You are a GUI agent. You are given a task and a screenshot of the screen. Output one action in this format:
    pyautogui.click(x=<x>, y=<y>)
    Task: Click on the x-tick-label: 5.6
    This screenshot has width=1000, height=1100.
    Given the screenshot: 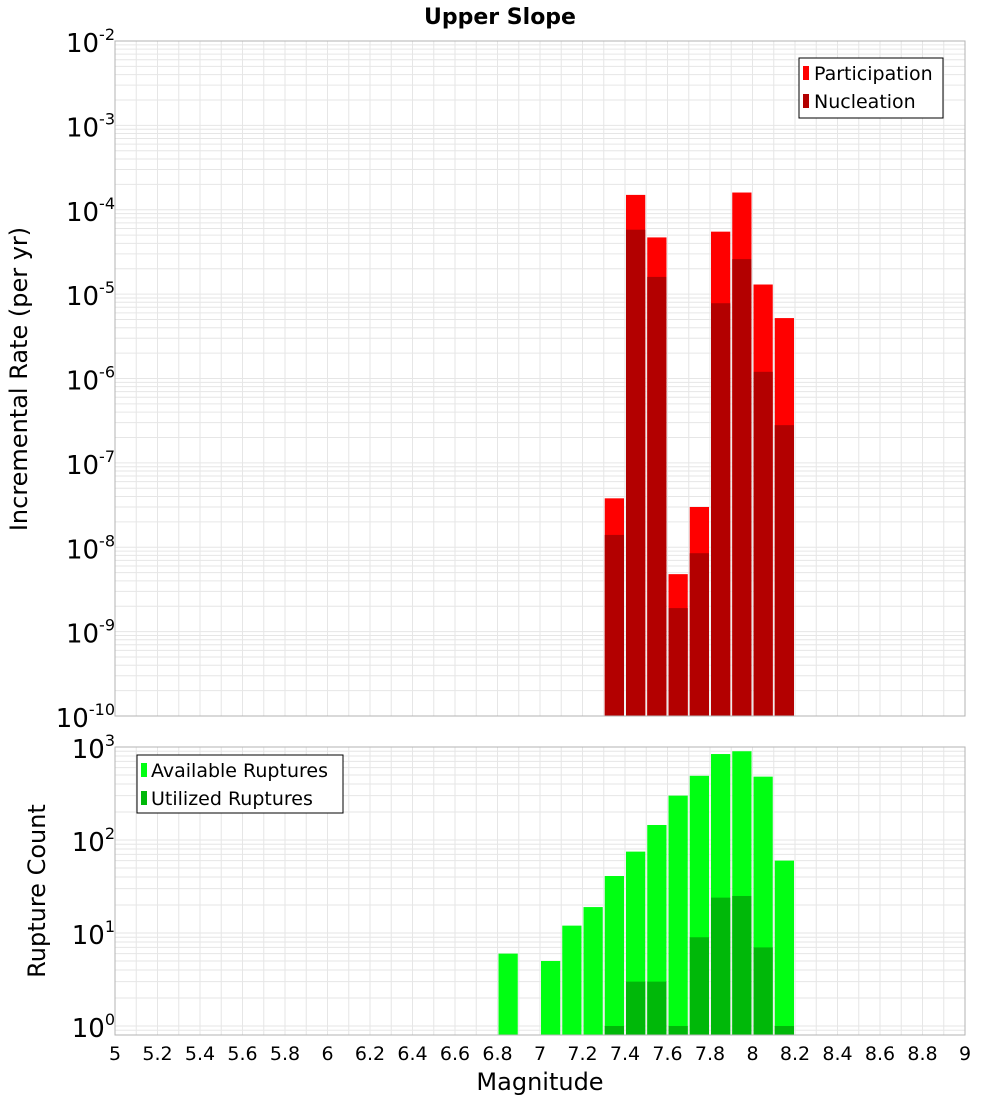 What is the action you would take?
    pyautogui.click(x=242, y=1054)
    